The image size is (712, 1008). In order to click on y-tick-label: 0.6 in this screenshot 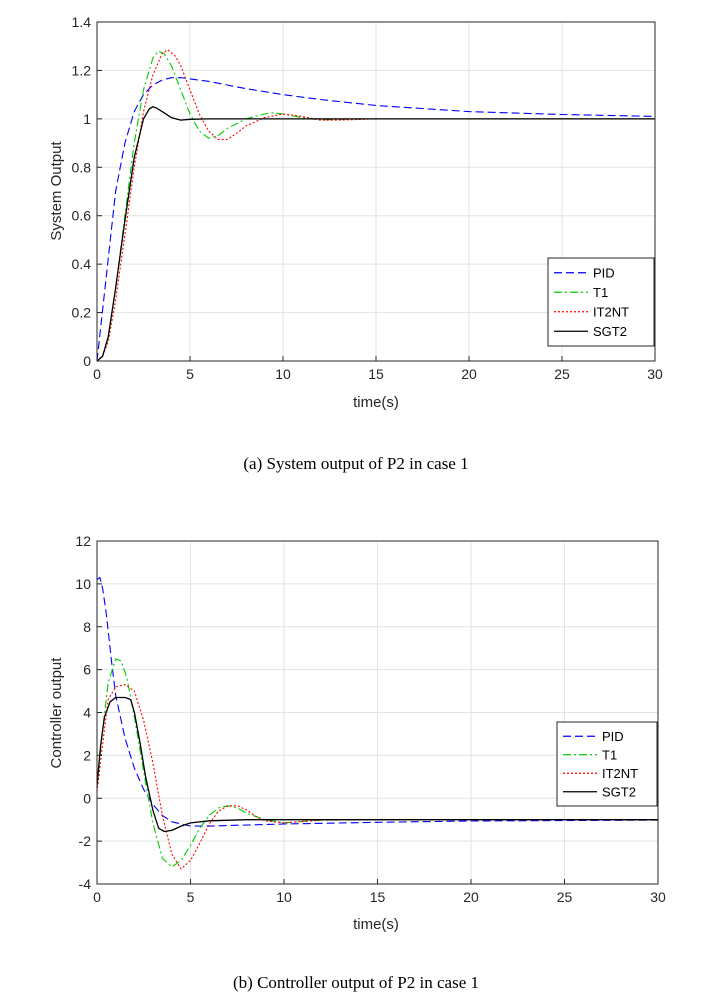, I will do `click(82, 216)`.